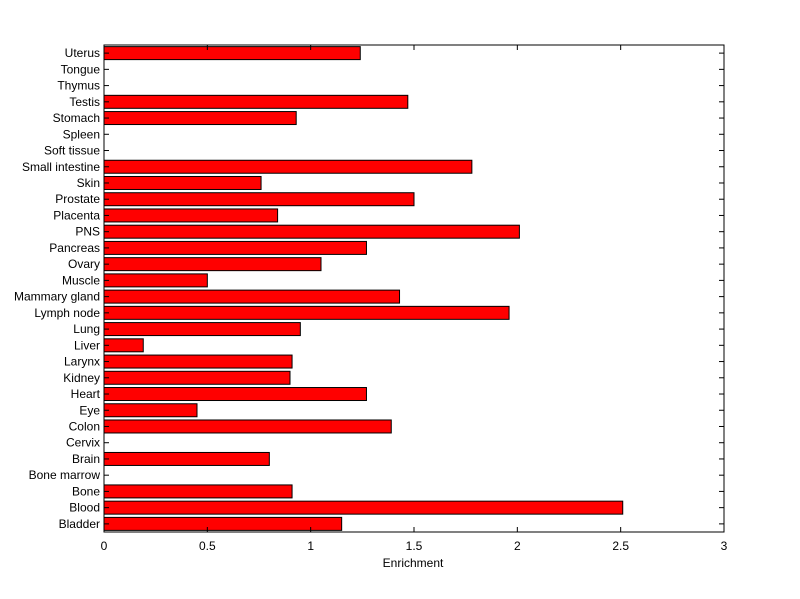 The height and width of the screenshot is (599, 800). I want to click on y-tick-label: Bone marrow, so click(65, 475).